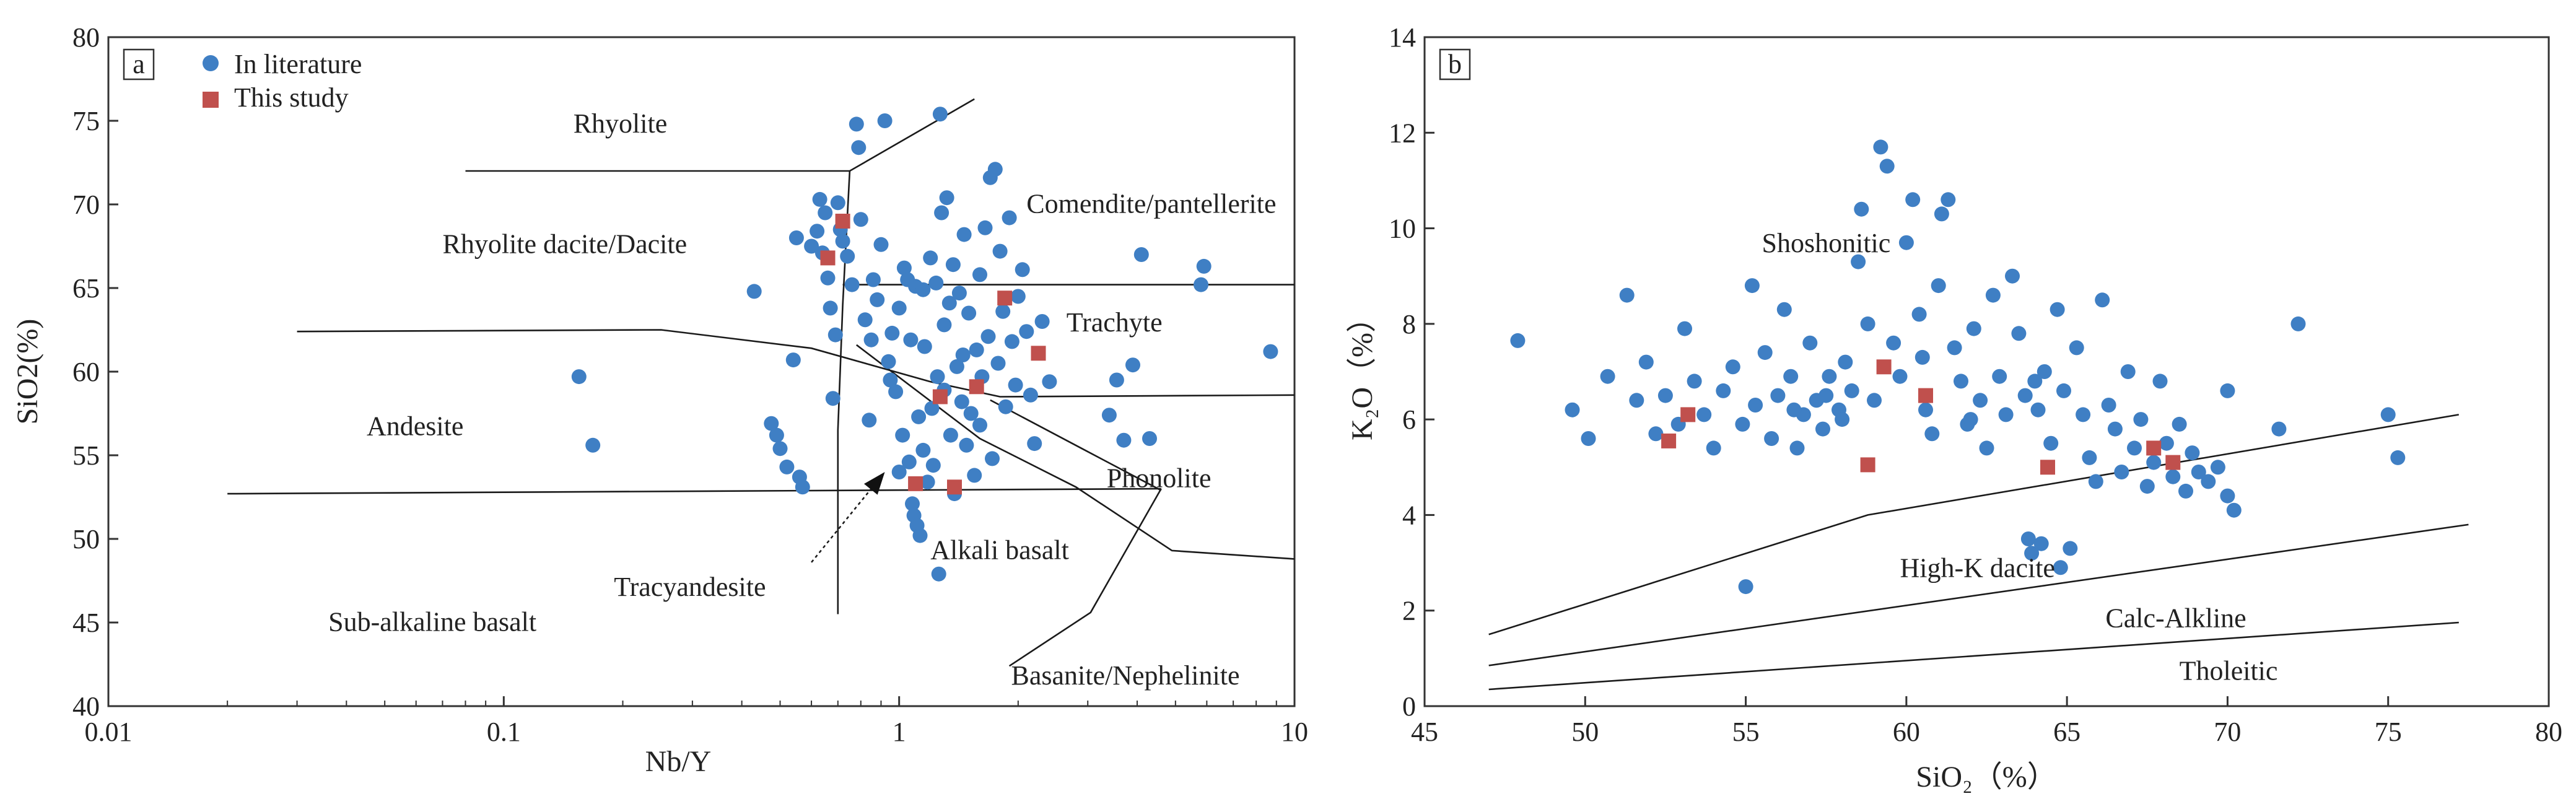 This screenshot has height=804, width=2576. Describe the element at coordinates (211, 63) in the screenshot. I see `legend-circle-marker` at that location.